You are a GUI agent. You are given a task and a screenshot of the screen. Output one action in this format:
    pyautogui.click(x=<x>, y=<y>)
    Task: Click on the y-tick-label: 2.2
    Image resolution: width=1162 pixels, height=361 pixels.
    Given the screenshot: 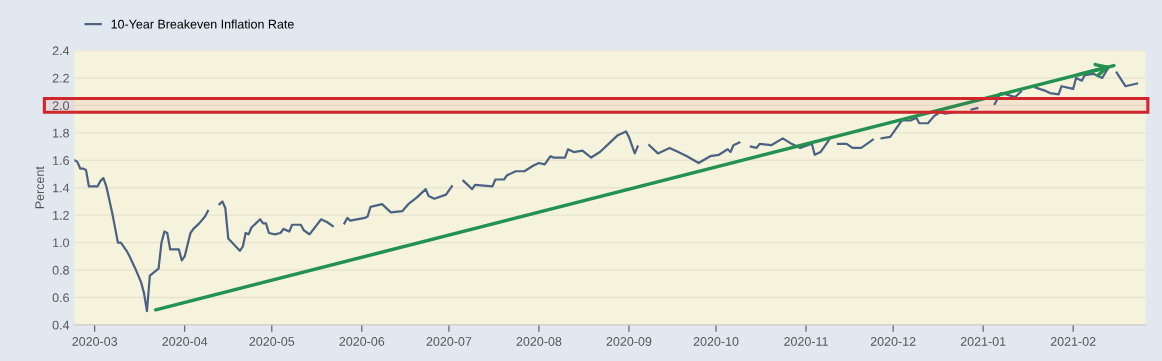 What is the action you would take?
    pyautogui.click(x=60, y=78)
    